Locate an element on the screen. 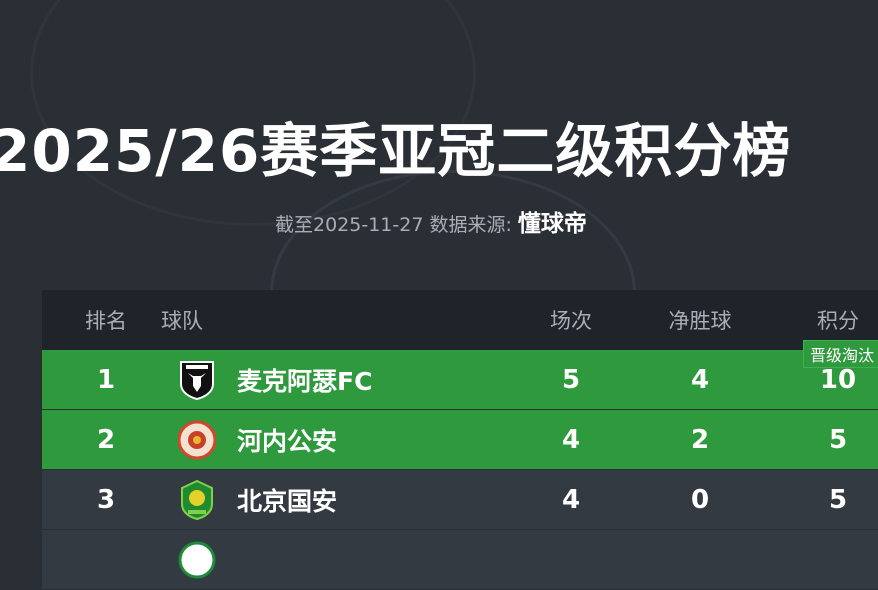 The height and width of the screenshot is (590, 878). subtitle: 截至2025-11-27 数据来源: 懂球帝 is located at coordinates (431, 221).